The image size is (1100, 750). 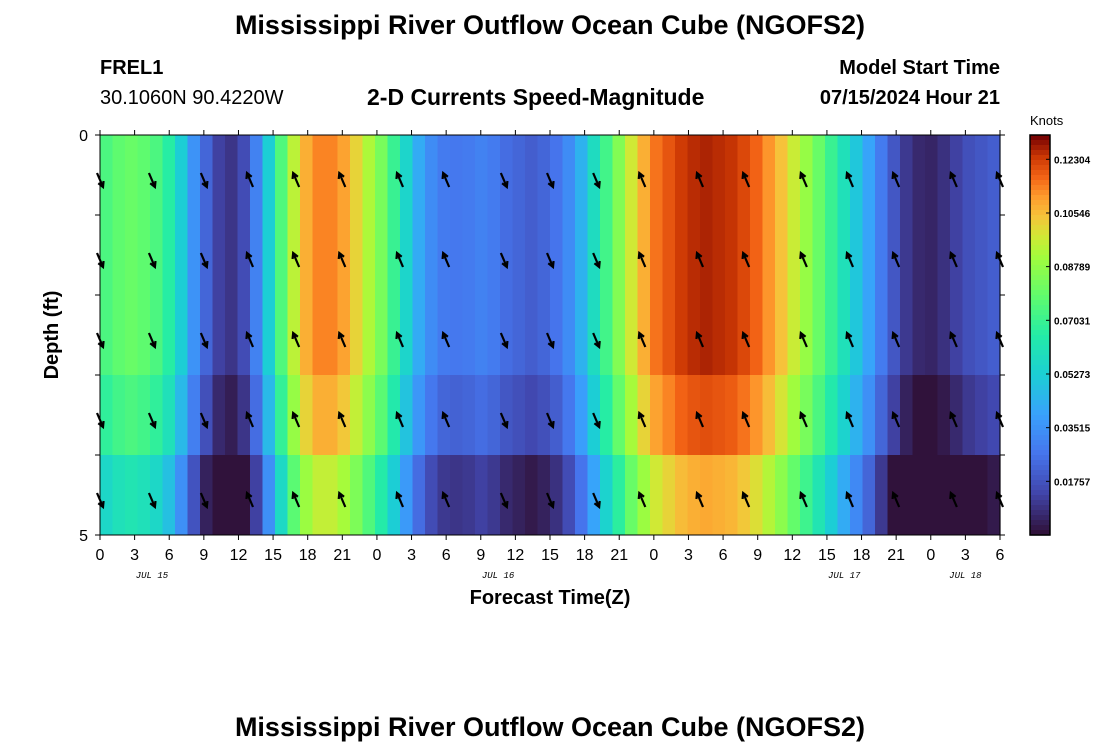 I want to click on x-tick-label: 15, so click(x=827, y=555).